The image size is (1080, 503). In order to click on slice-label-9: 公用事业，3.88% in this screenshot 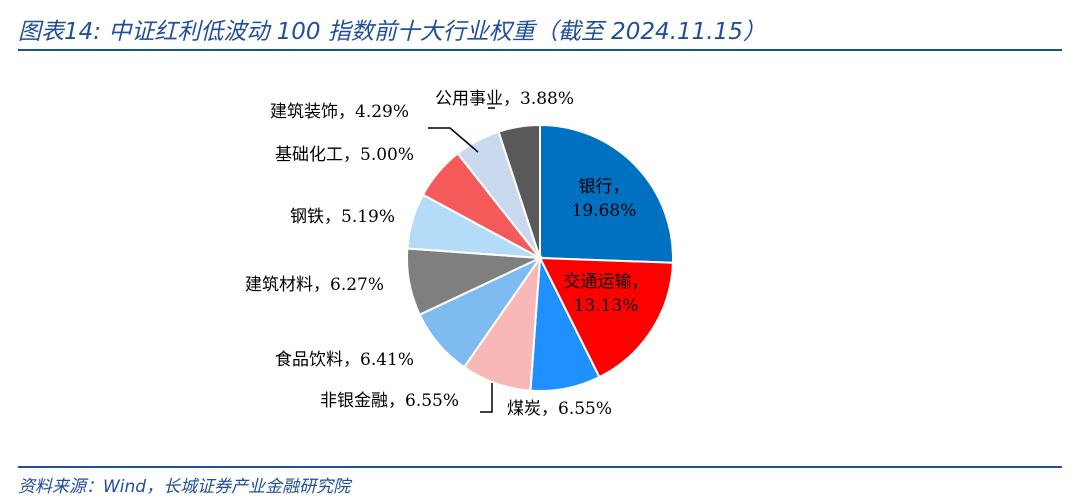, I will do `click(504, 99)`.